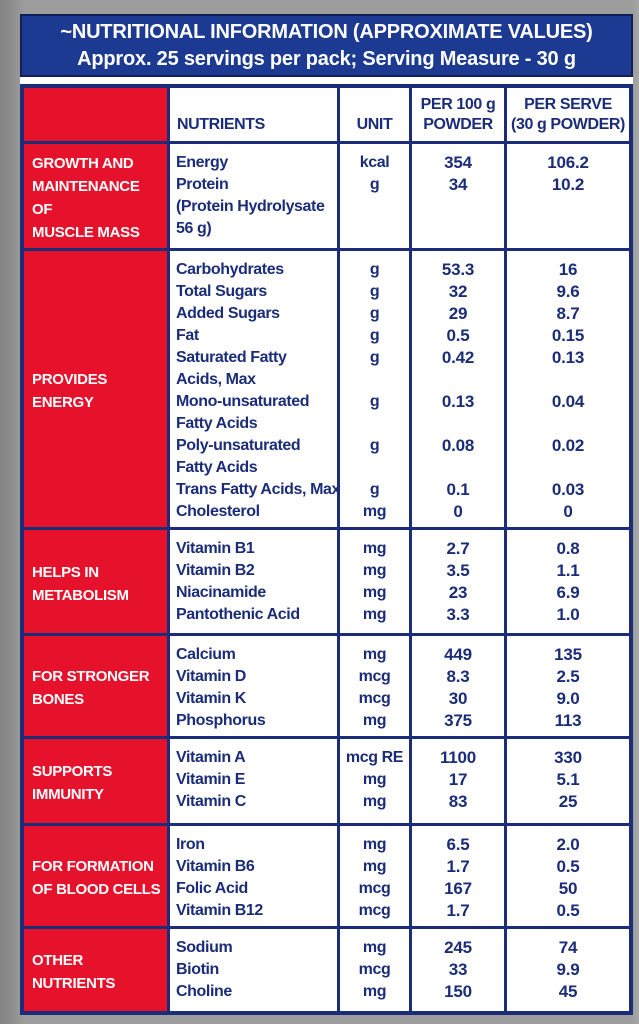 The image size is (639, 1024). What do you see at coordinates (568, 445) in the screenshot?
I see `per-serve-value: 0.02` at bounding box center [568, 445].